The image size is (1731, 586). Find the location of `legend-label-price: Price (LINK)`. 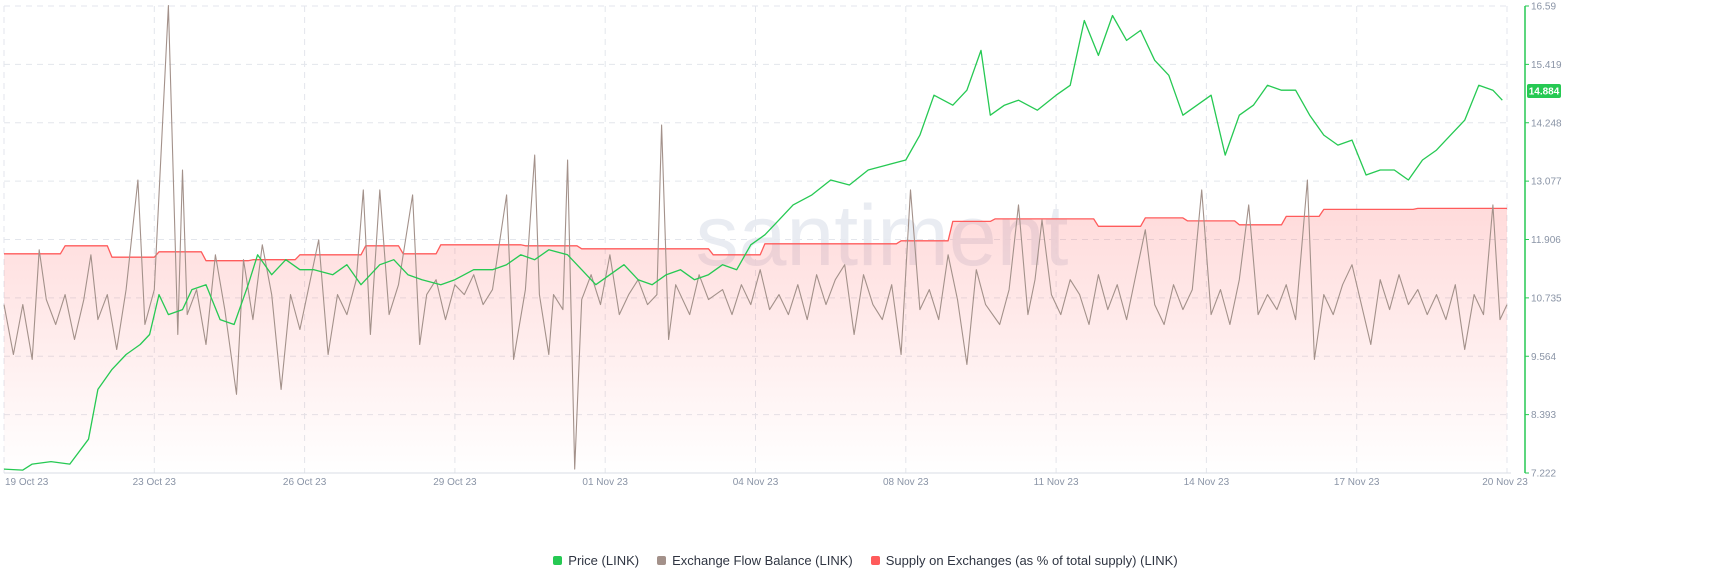

legend-label-price: Price (LINK) is located at coordinates (604, 560).